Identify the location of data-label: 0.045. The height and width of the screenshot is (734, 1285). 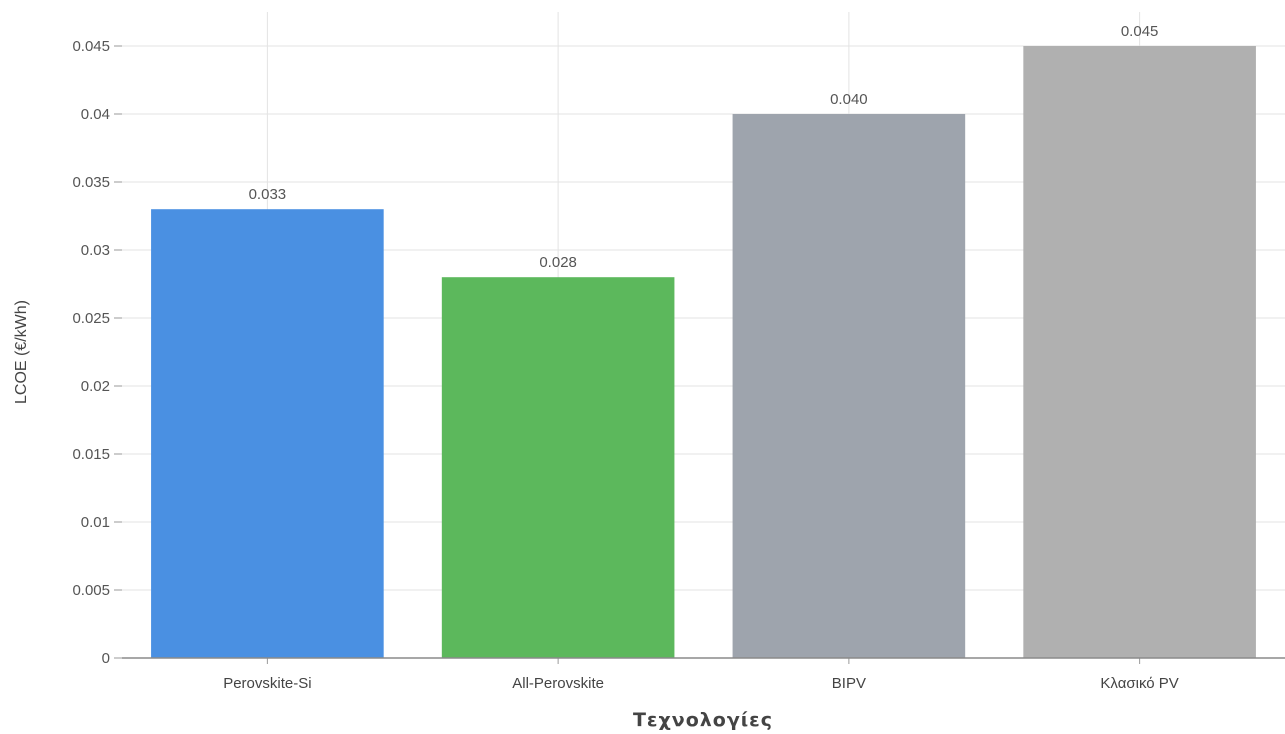
(1140, 31).